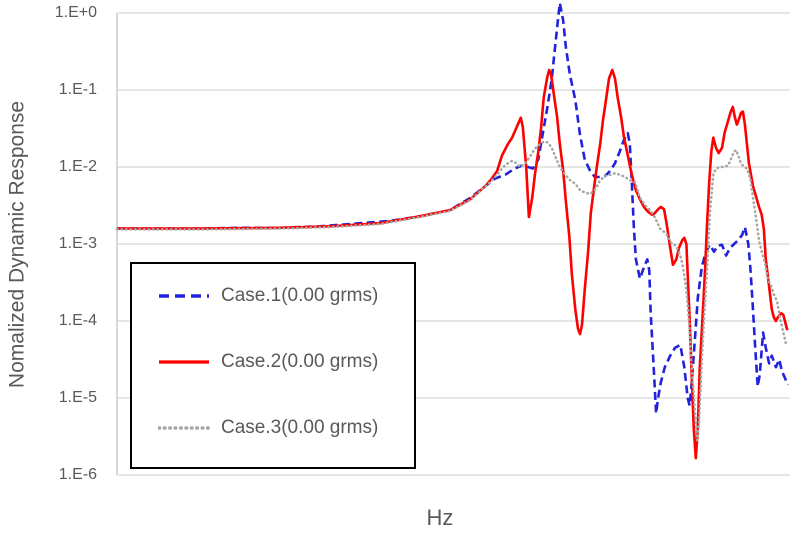 This screenshot has height=544, width=800. Describe the element at coordinates (77, 166) in the screenshot. I see `y-tick-label: 1.E-2` at that location.